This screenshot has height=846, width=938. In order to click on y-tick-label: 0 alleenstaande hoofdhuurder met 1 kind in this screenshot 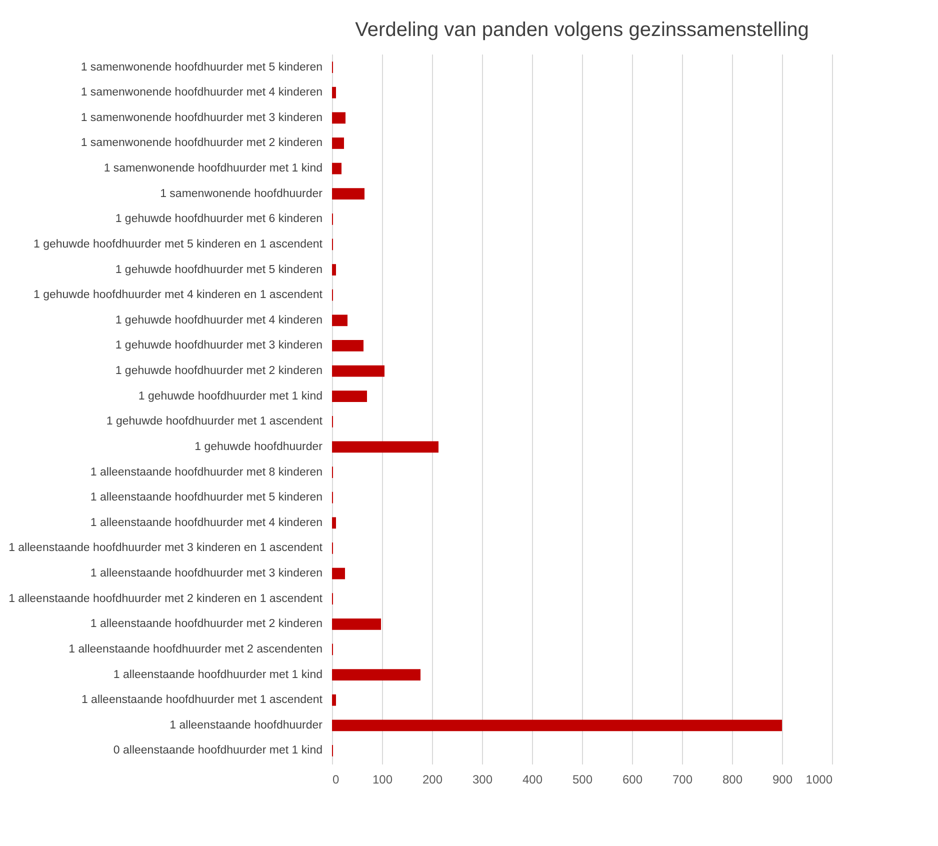, I will do `click(217, 750)`.